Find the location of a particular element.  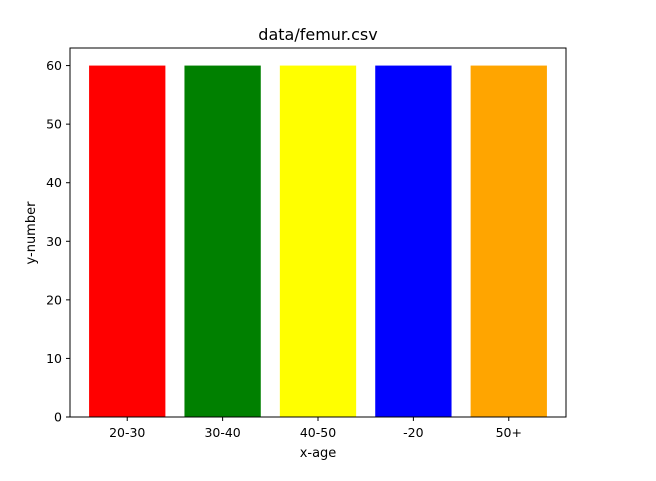

y-tick-label: 10 is located at coordinates (54, 358).